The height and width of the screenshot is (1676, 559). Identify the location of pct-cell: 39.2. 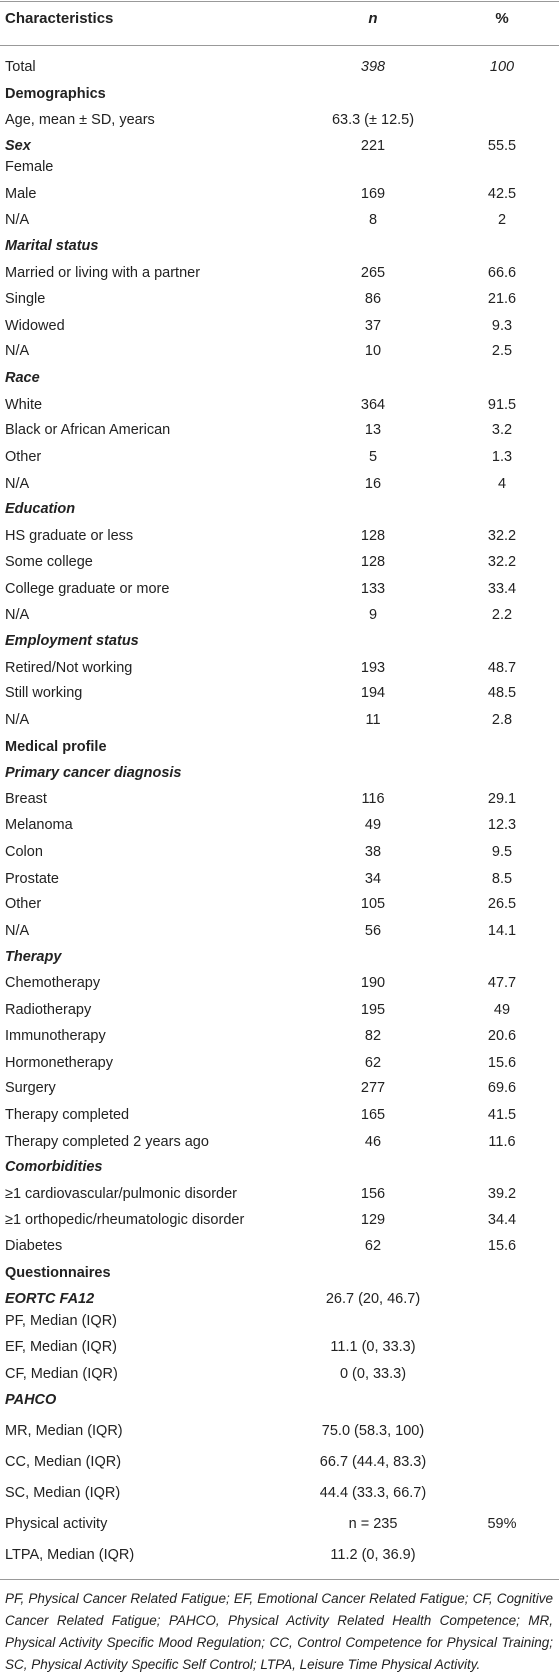
(502, 1193).